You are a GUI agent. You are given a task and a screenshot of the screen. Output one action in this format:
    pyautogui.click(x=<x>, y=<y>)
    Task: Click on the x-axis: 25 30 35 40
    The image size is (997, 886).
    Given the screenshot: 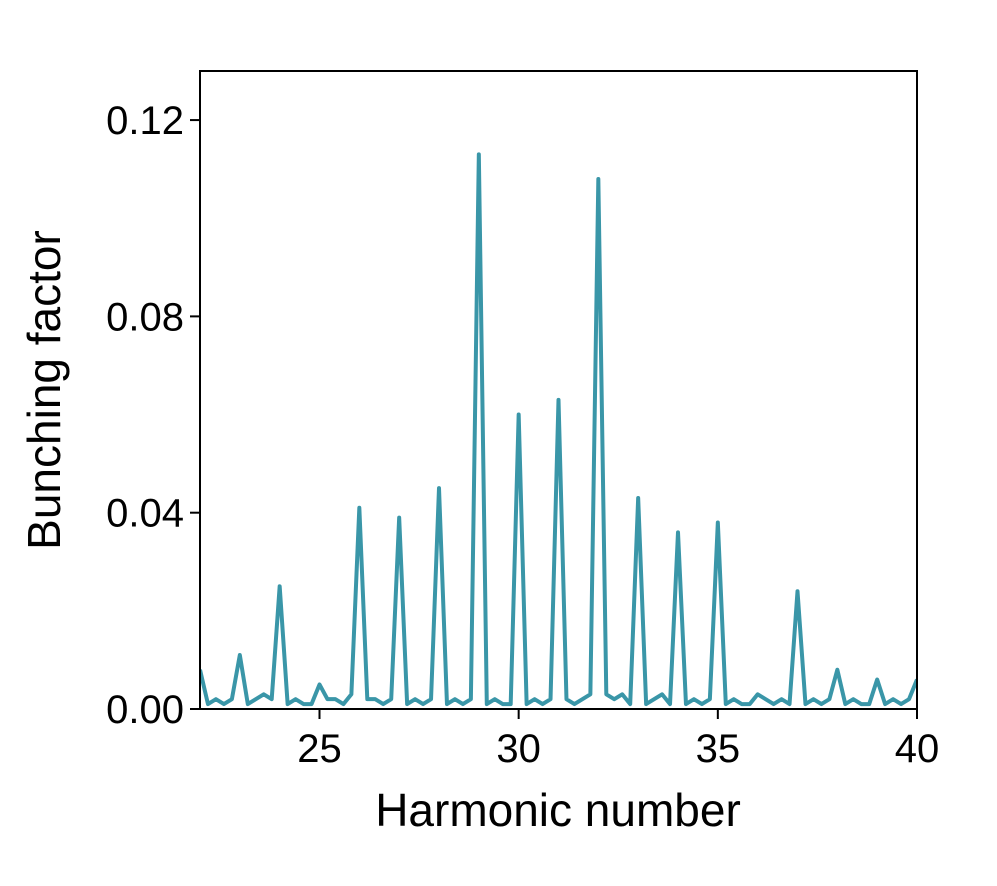 What is the action you would take?
    pyautogui.click(x=618, y=740)
    